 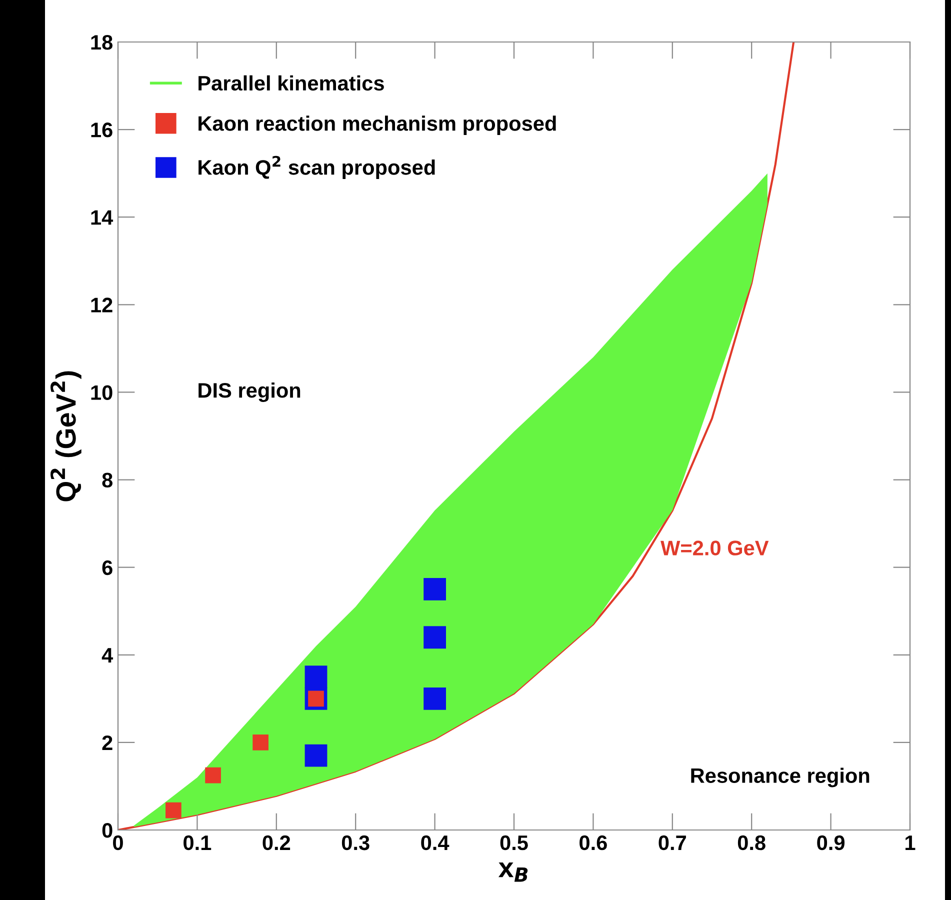 What do you see at coordinates (101, 305) in the screenshot?
I see `y-tick-label: 12` at bounding box center [101, 305].